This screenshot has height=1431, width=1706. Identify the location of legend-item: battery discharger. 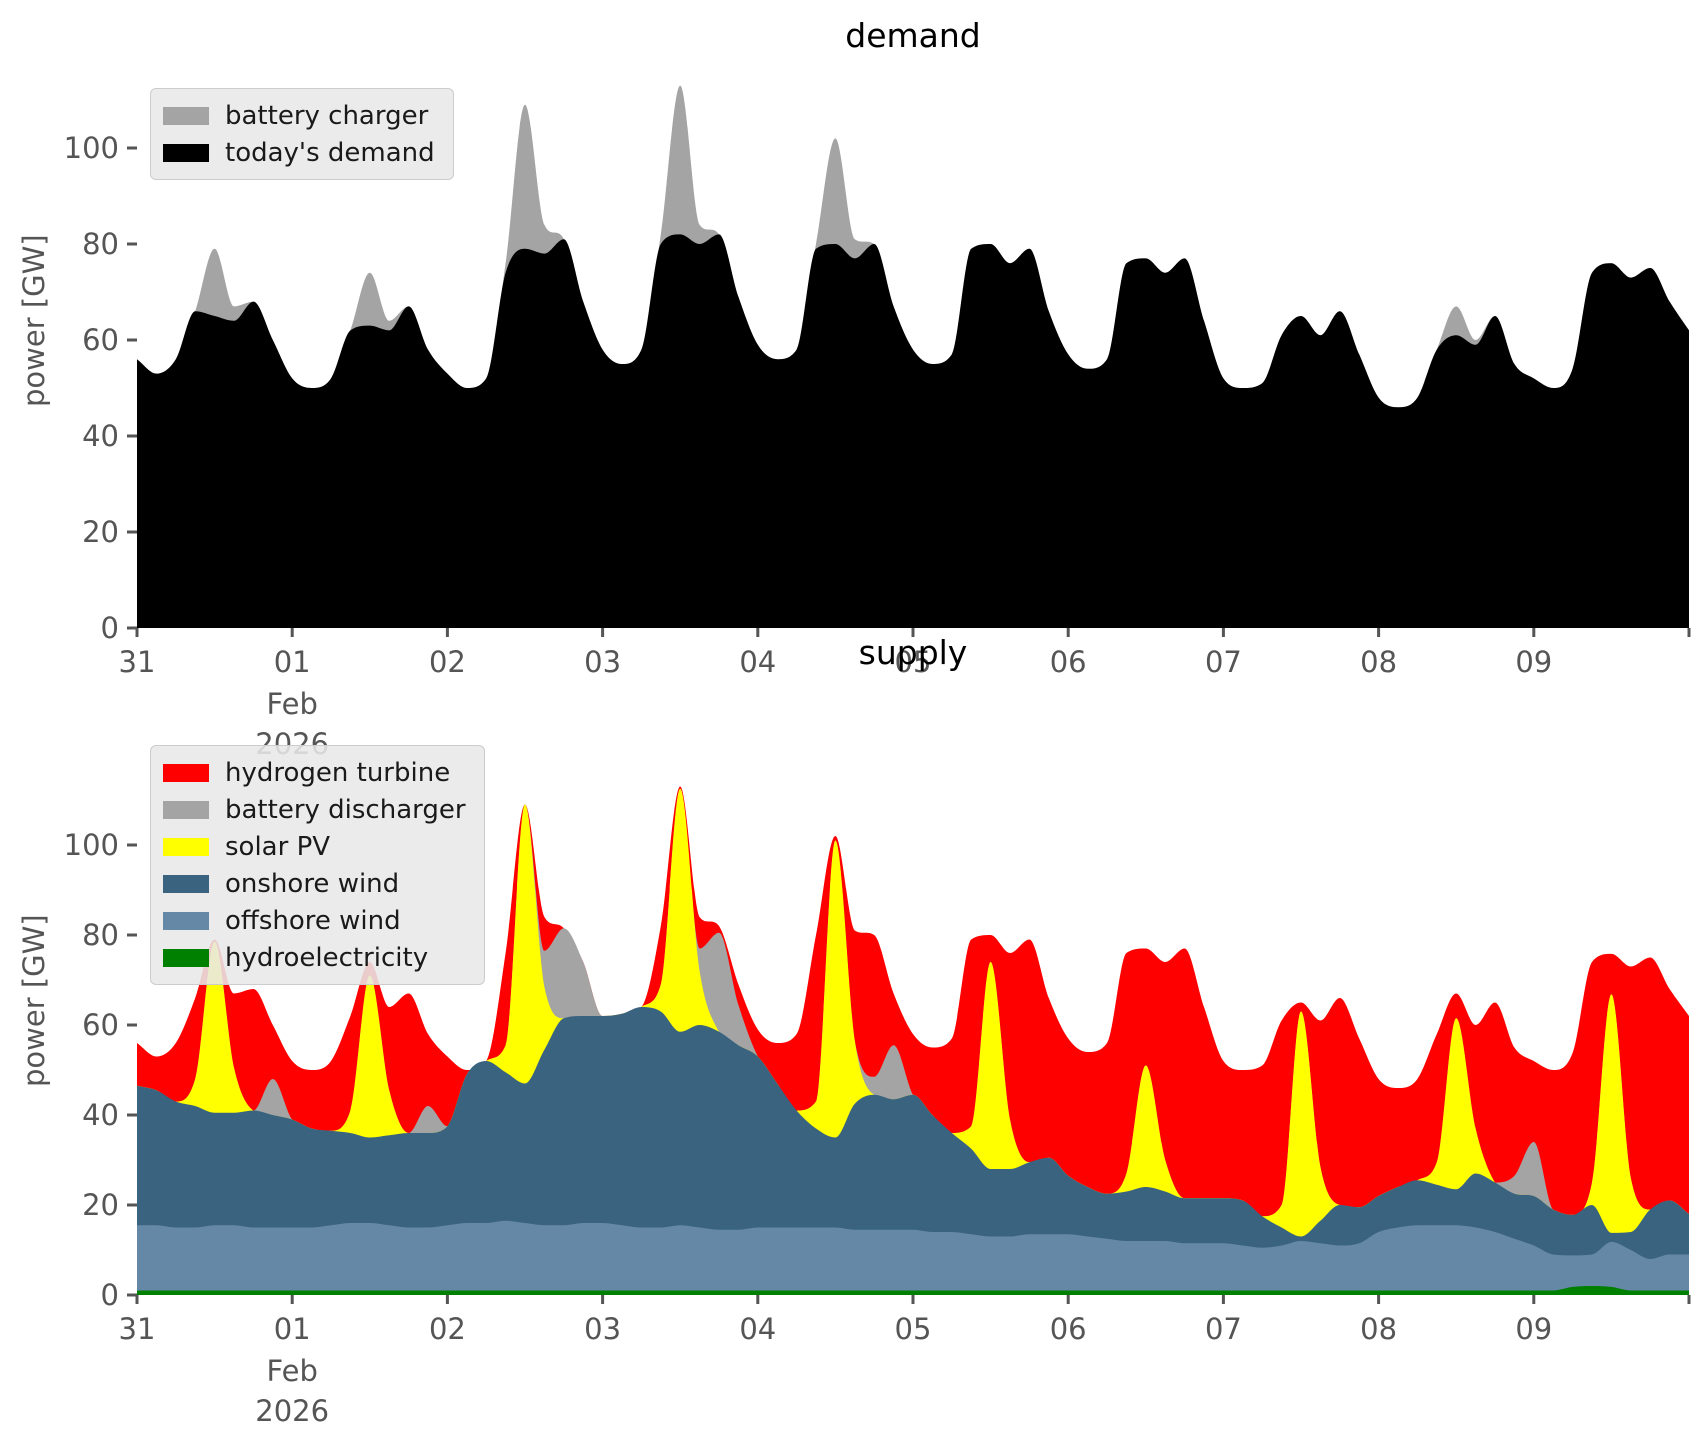
(314, 809).